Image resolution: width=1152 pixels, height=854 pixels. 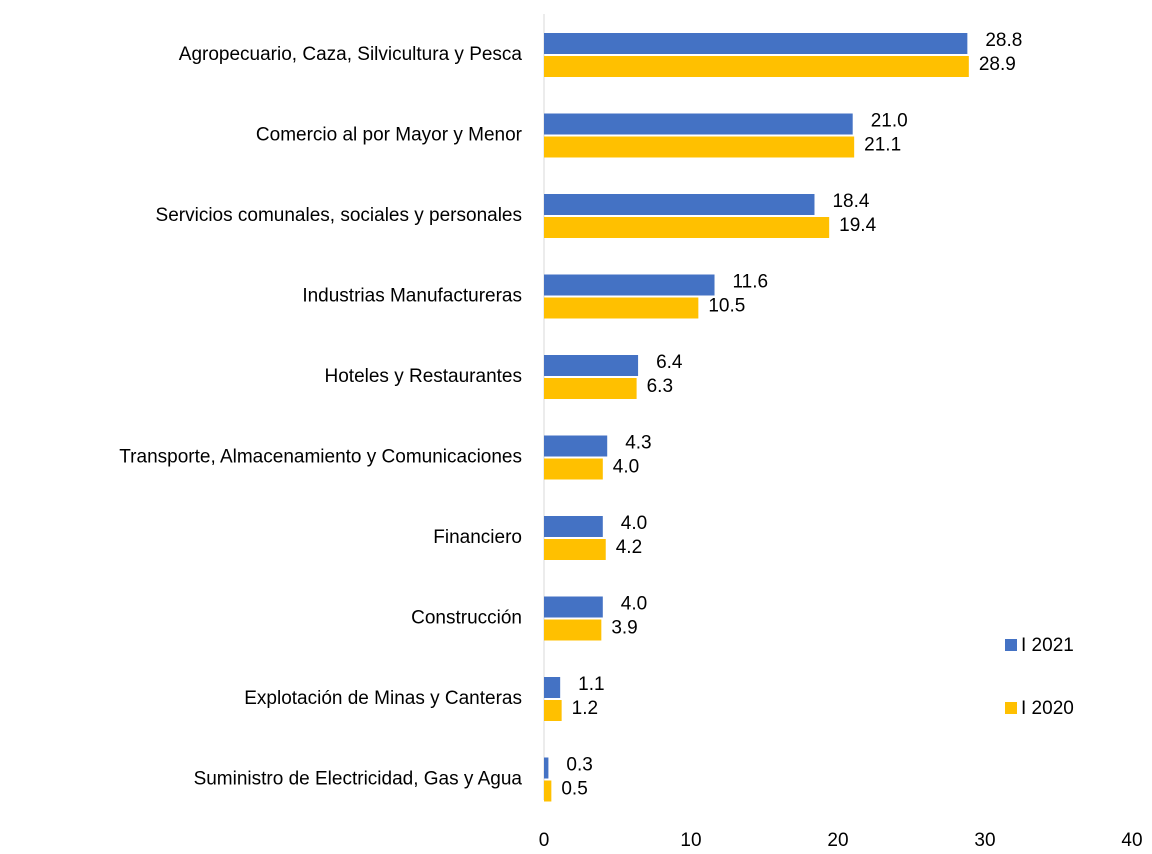 I want to click on data-label: 21.1, so click(x=882, y=145).